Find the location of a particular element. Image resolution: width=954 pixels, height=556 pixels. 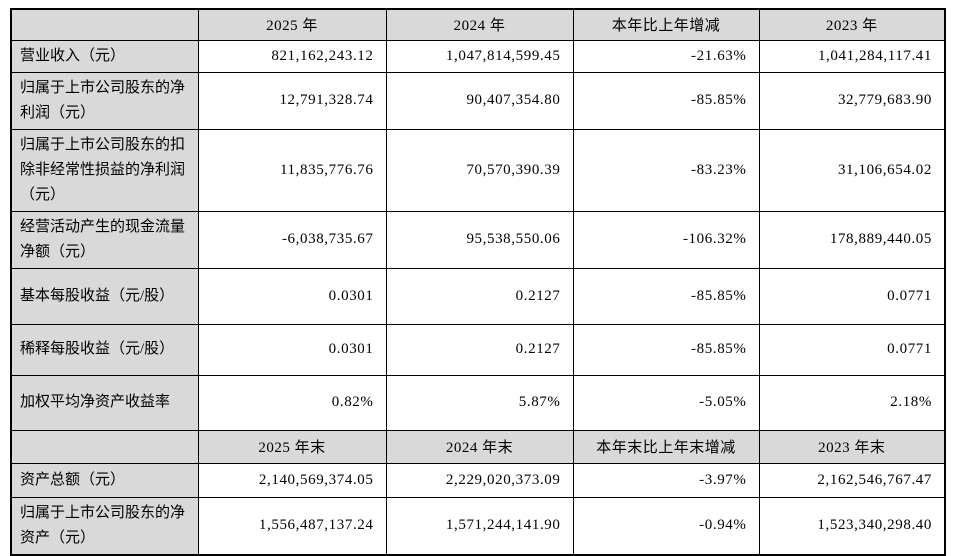

value-change: -5.05% is located at coordinates (666, 402).